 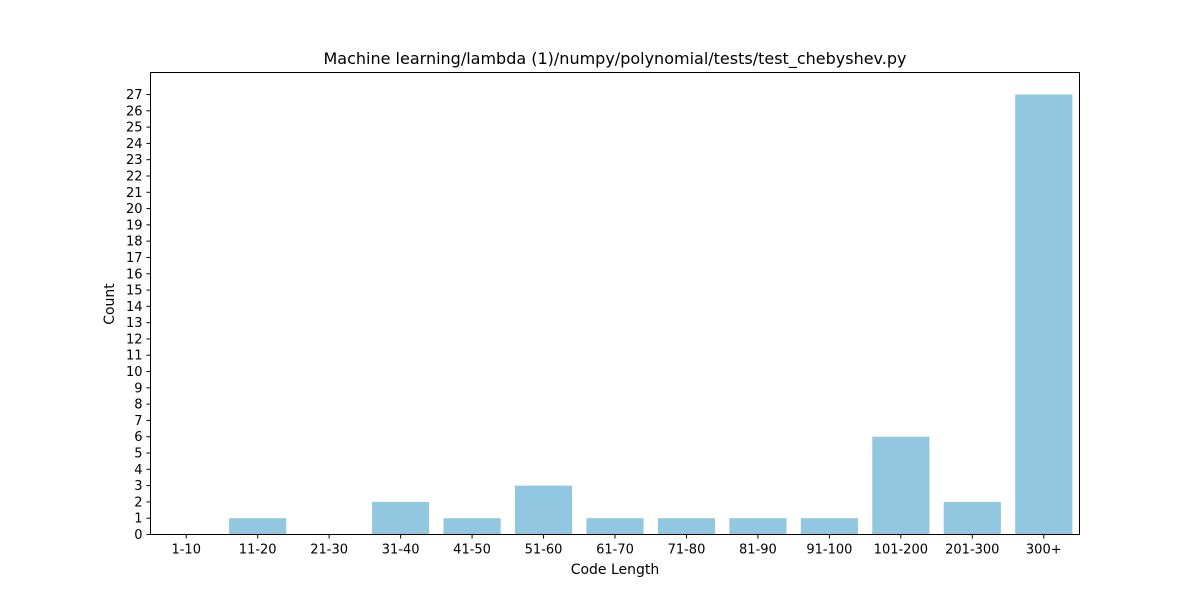 I want to click on x-tick-label: 21-30, so click(x=329, y=550).